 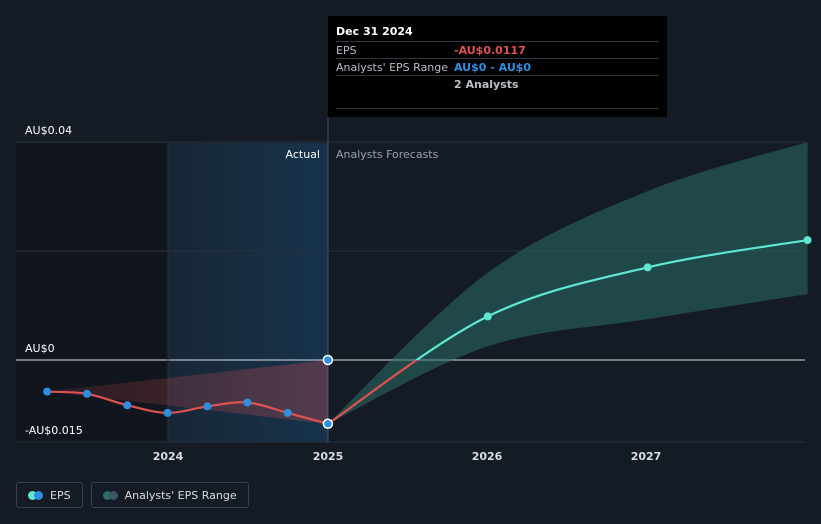 I want to click on tooltip-analysts-row: 2 Analysts, so click(x=497, y=84).